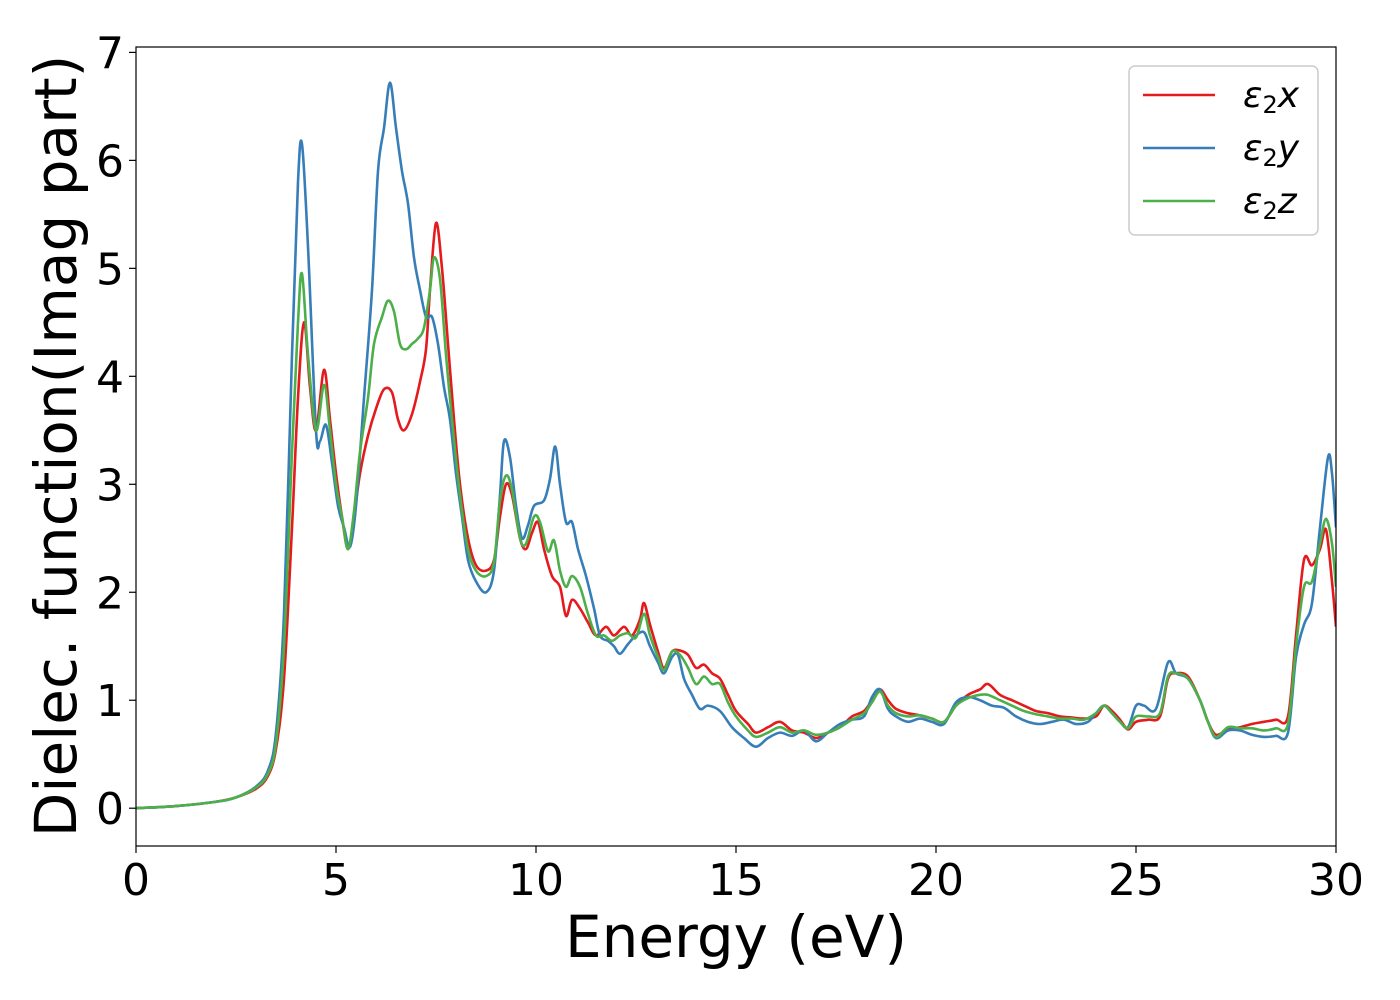  I want to click on y-axis-ticks: 0 1 2 3 4 5 6 7, so click(116, 431).